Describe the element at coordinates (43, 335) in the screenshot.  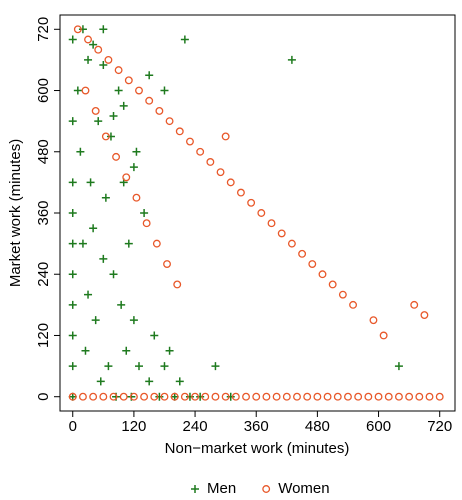
I see `y-tick-label: 120` at that location.